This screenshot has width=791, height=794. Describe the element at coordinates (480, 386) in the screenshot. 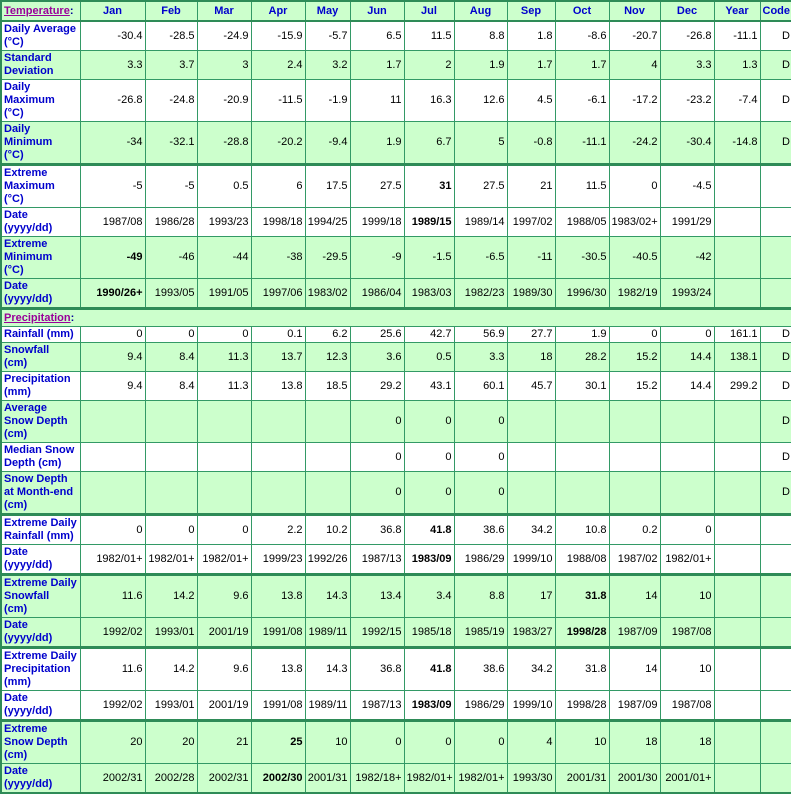

I see `value-cell: 60.1` at that location.